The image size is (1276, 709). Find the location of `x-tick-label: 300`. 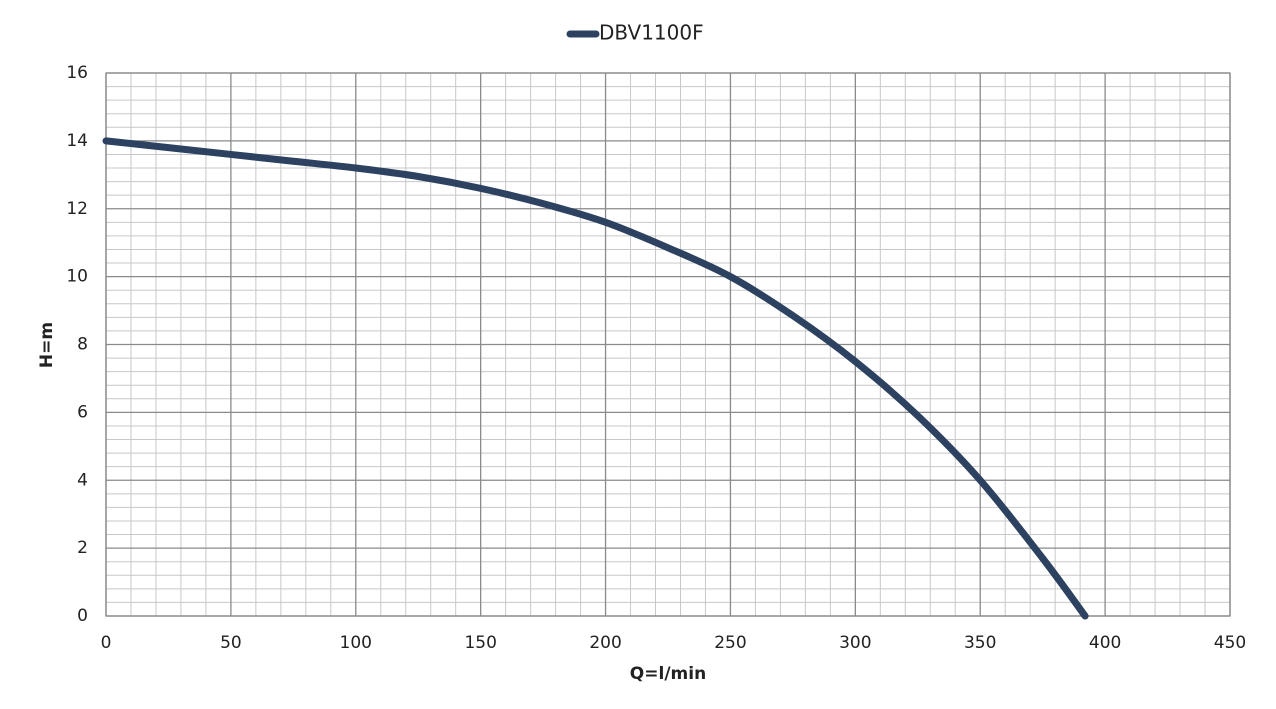

x-tick-label: 300 is located at coordinates (855, 643).